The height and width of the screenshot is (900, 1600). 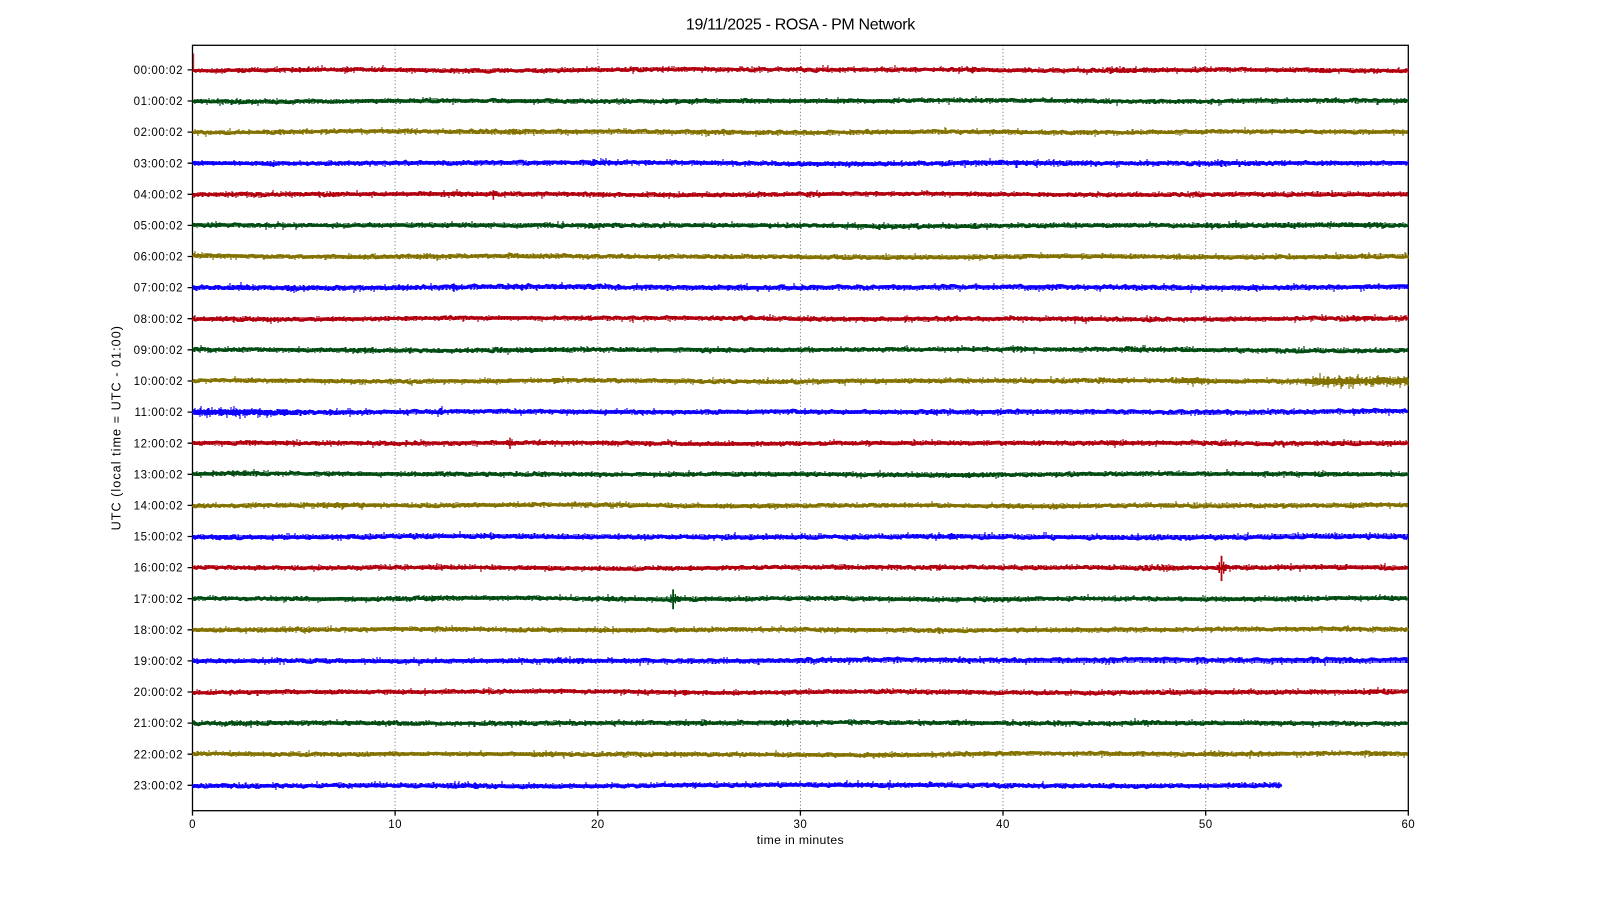 What do you see at coordinates (117, 427) in the screenshot?
I see `svg-text: UTC (local time = UTC - 01:00)` at bounding box center [117, 427].